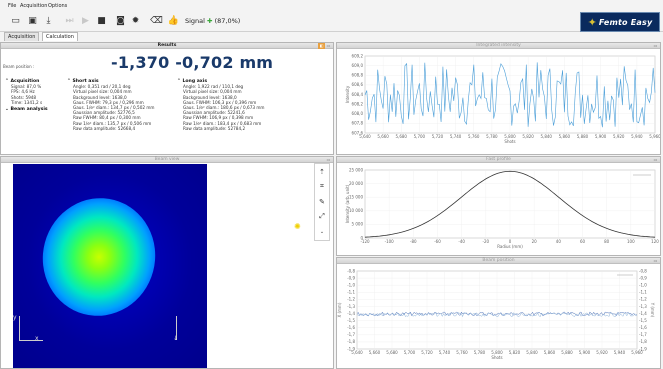  I want to click on y-tick-label: -0,8, so click(351, 270).